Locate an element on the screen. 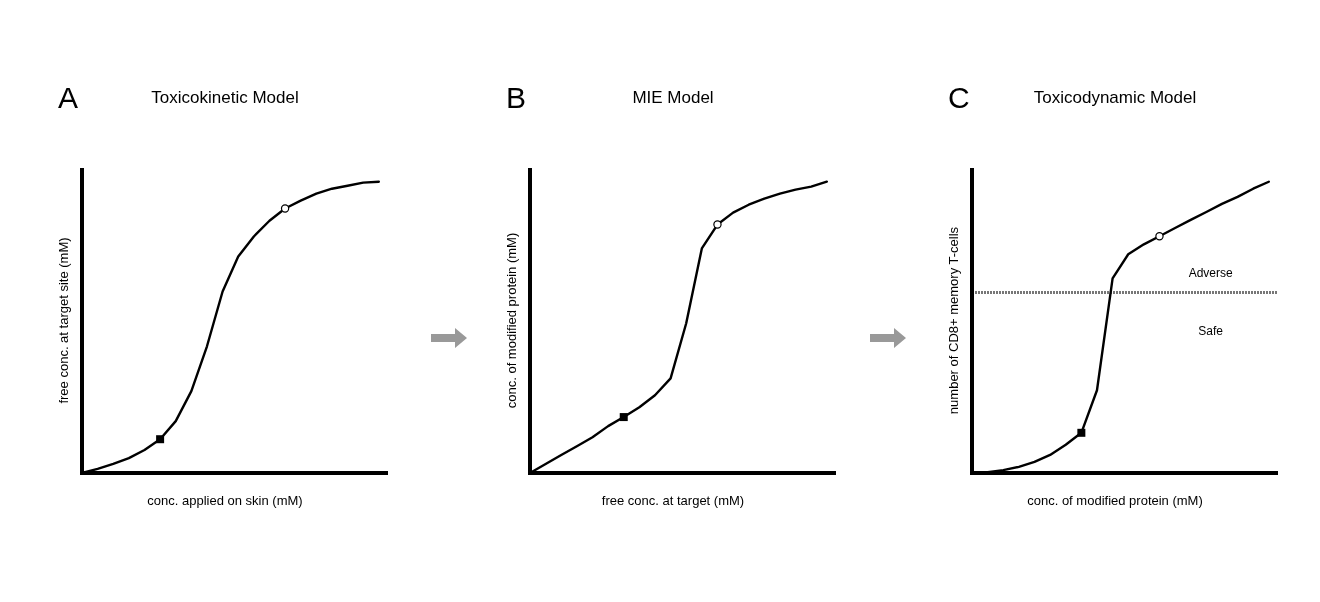 The width and height of the screenshot is (1320, 602). text: C is located at coordinates (959, 97).